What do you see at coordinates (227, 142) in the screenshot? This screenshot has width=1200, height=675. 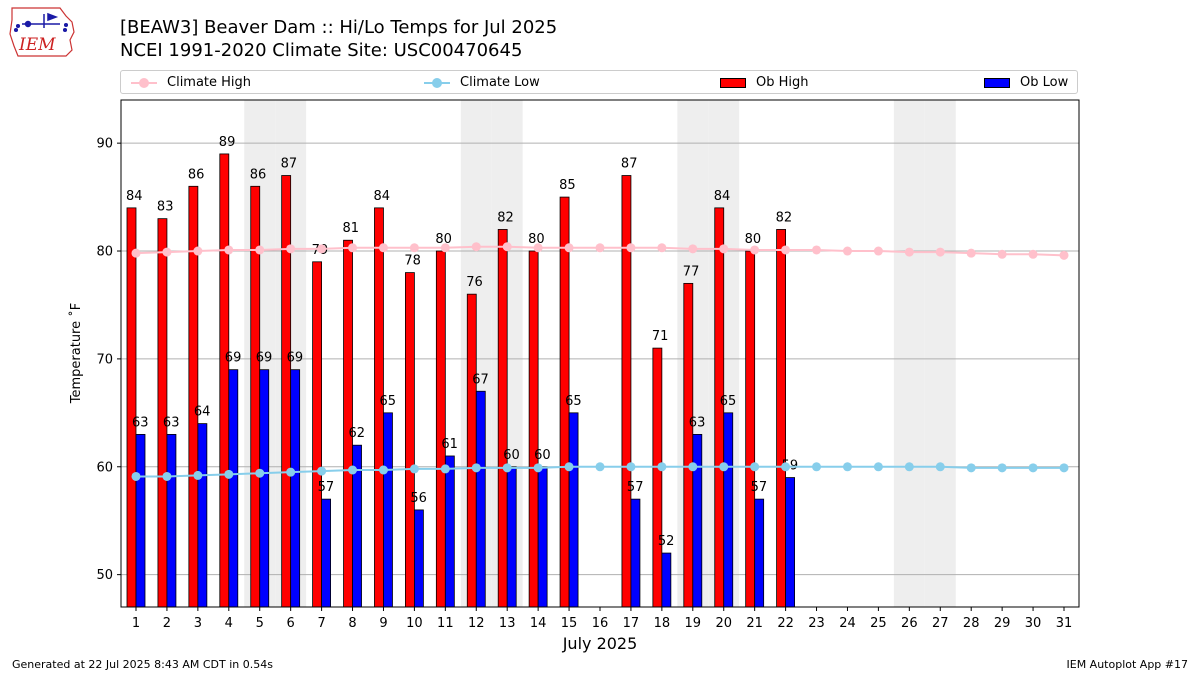 I see `data-label-ob-high: 89` at bounding box center [227, 142].